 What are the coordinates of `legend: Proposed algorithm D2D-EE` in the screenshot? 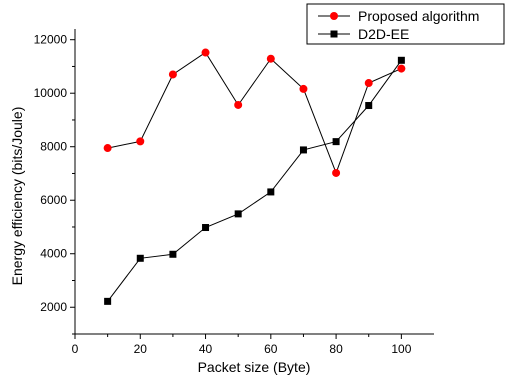 It's located at (405, 24).